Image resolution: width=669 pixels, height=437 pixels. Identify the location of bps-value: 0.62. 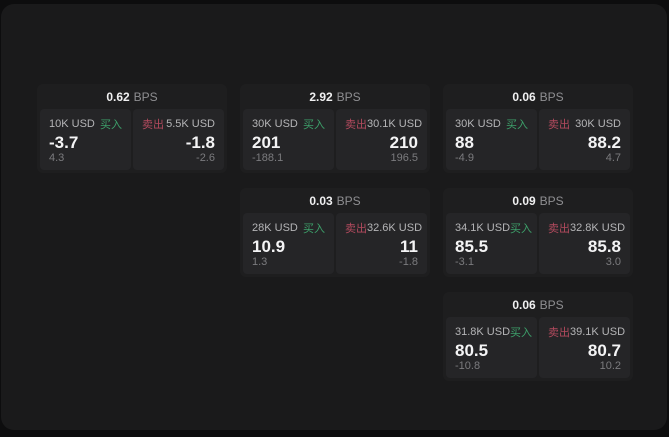
(118, 96).